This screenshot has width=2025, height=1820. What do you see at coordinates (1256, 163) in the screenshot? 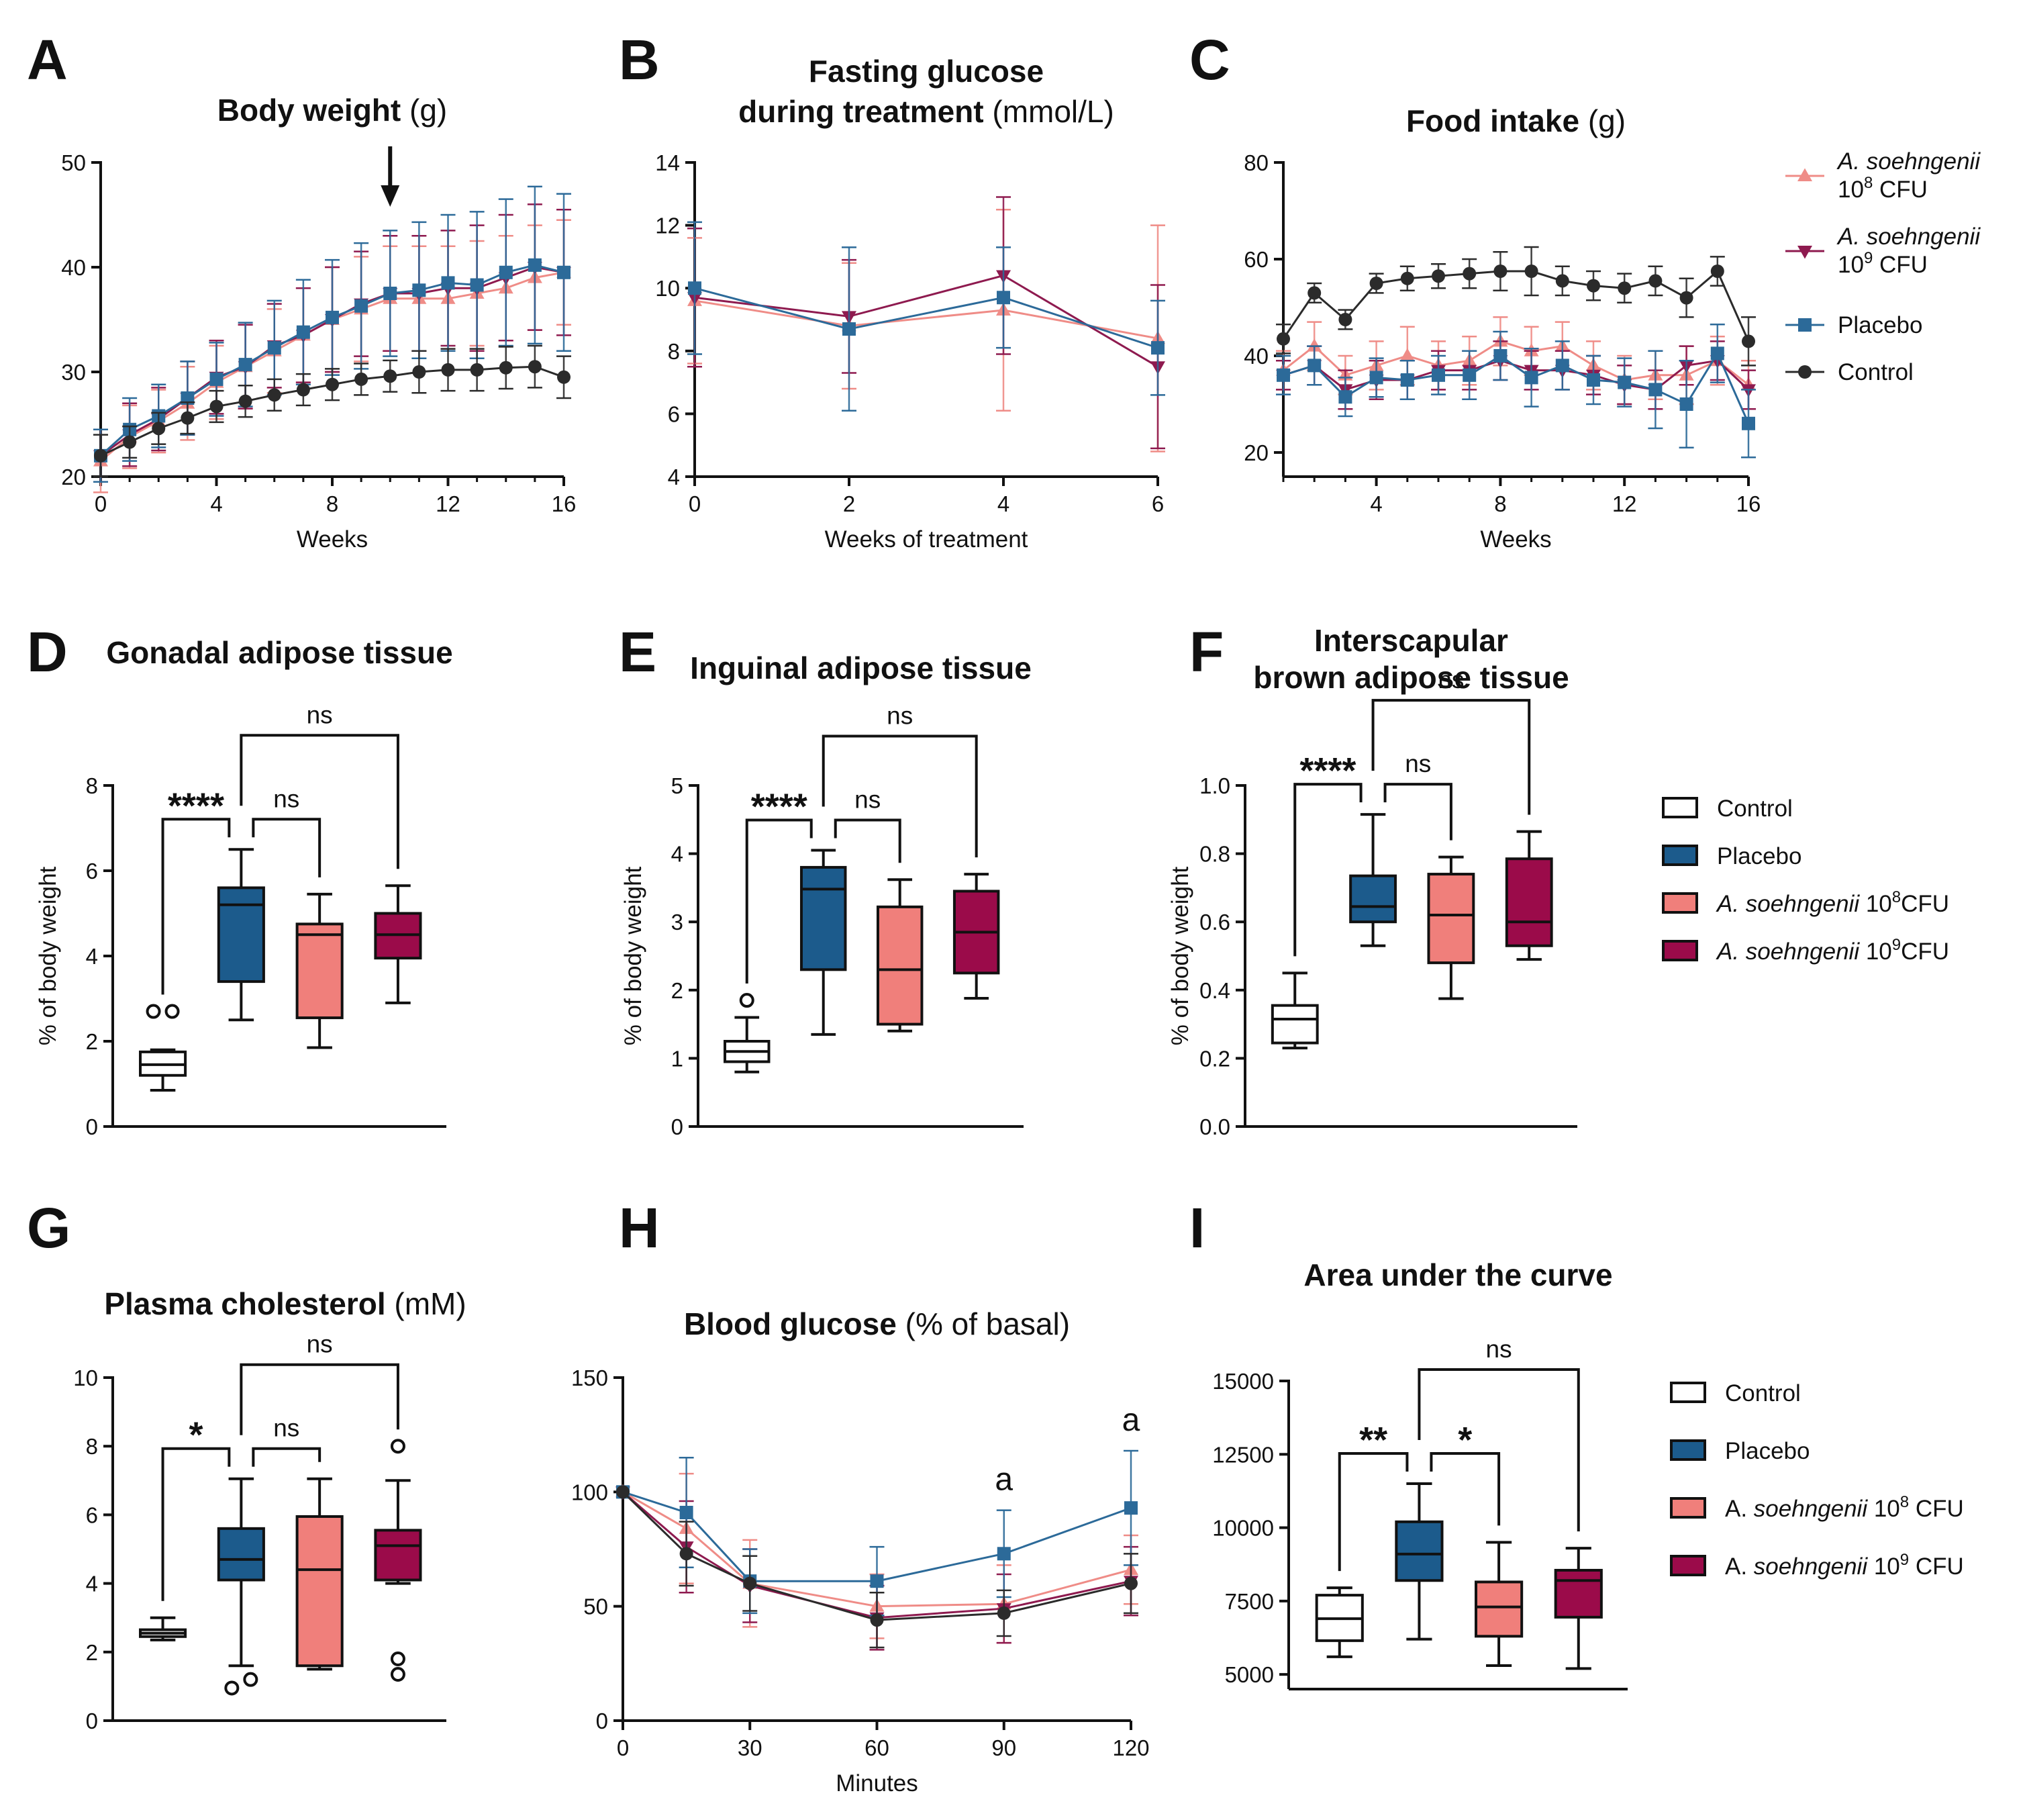
I see `y-tick-label: 80` at bounding box center [1256, 163].